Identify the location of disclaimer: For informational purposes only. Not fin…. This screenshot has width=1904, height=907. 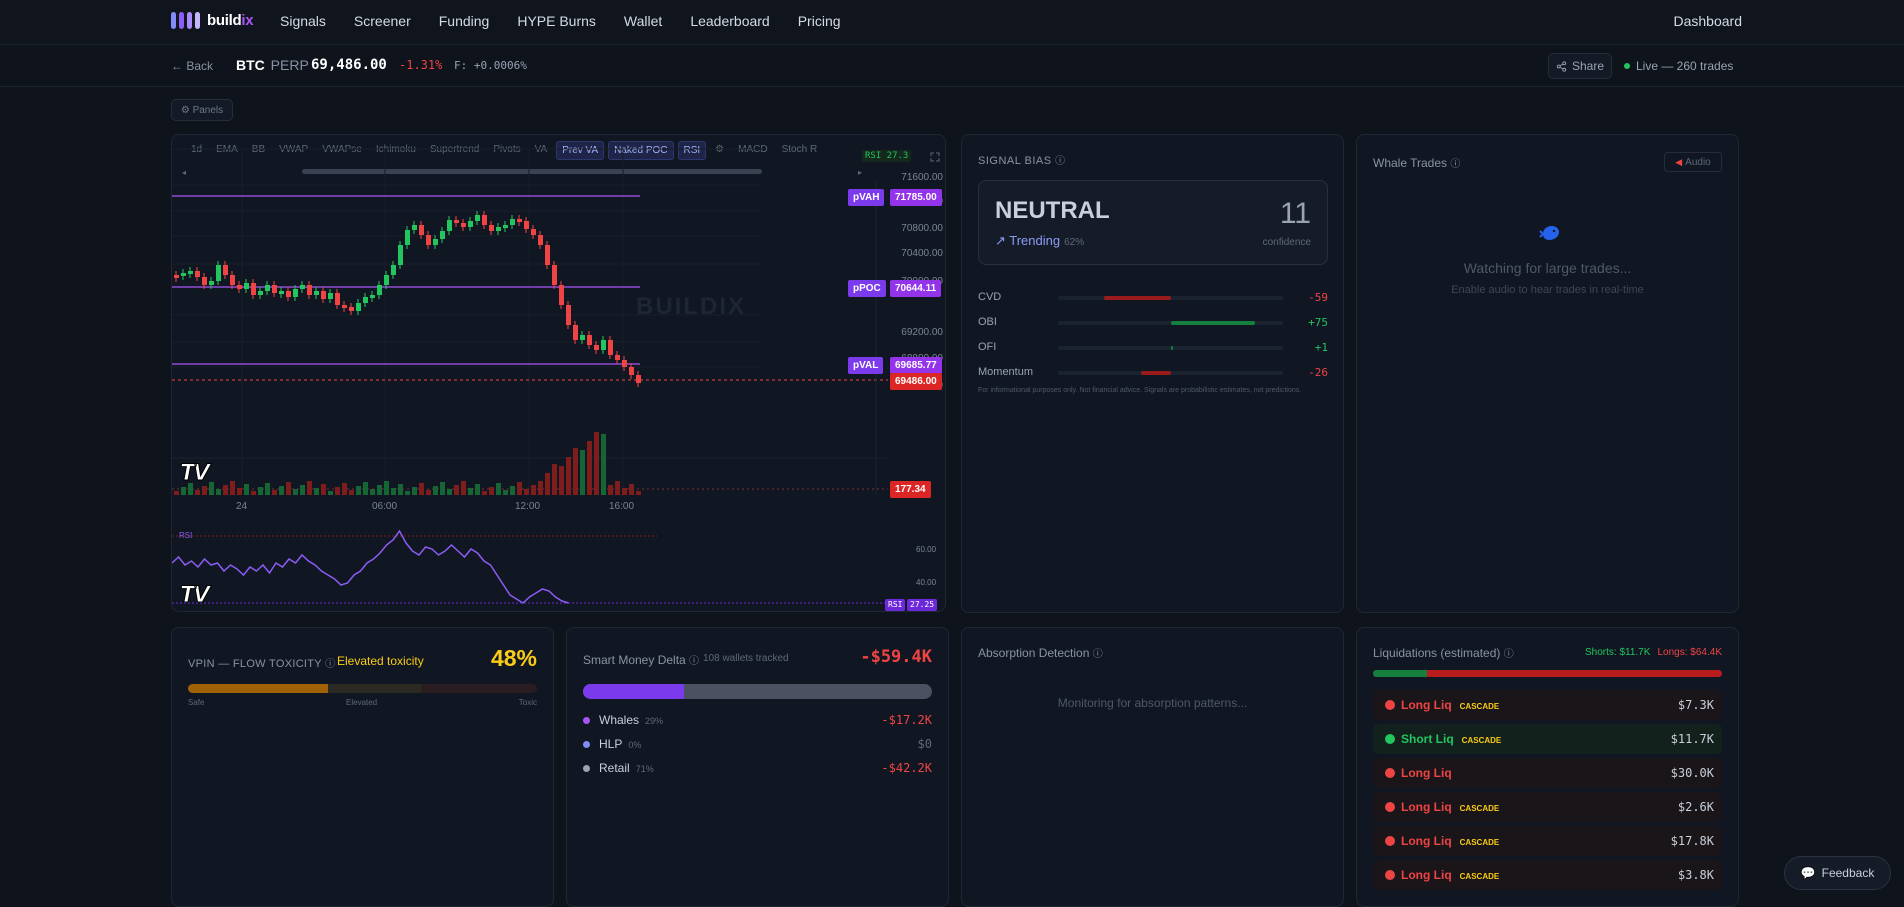
(1140, 390).